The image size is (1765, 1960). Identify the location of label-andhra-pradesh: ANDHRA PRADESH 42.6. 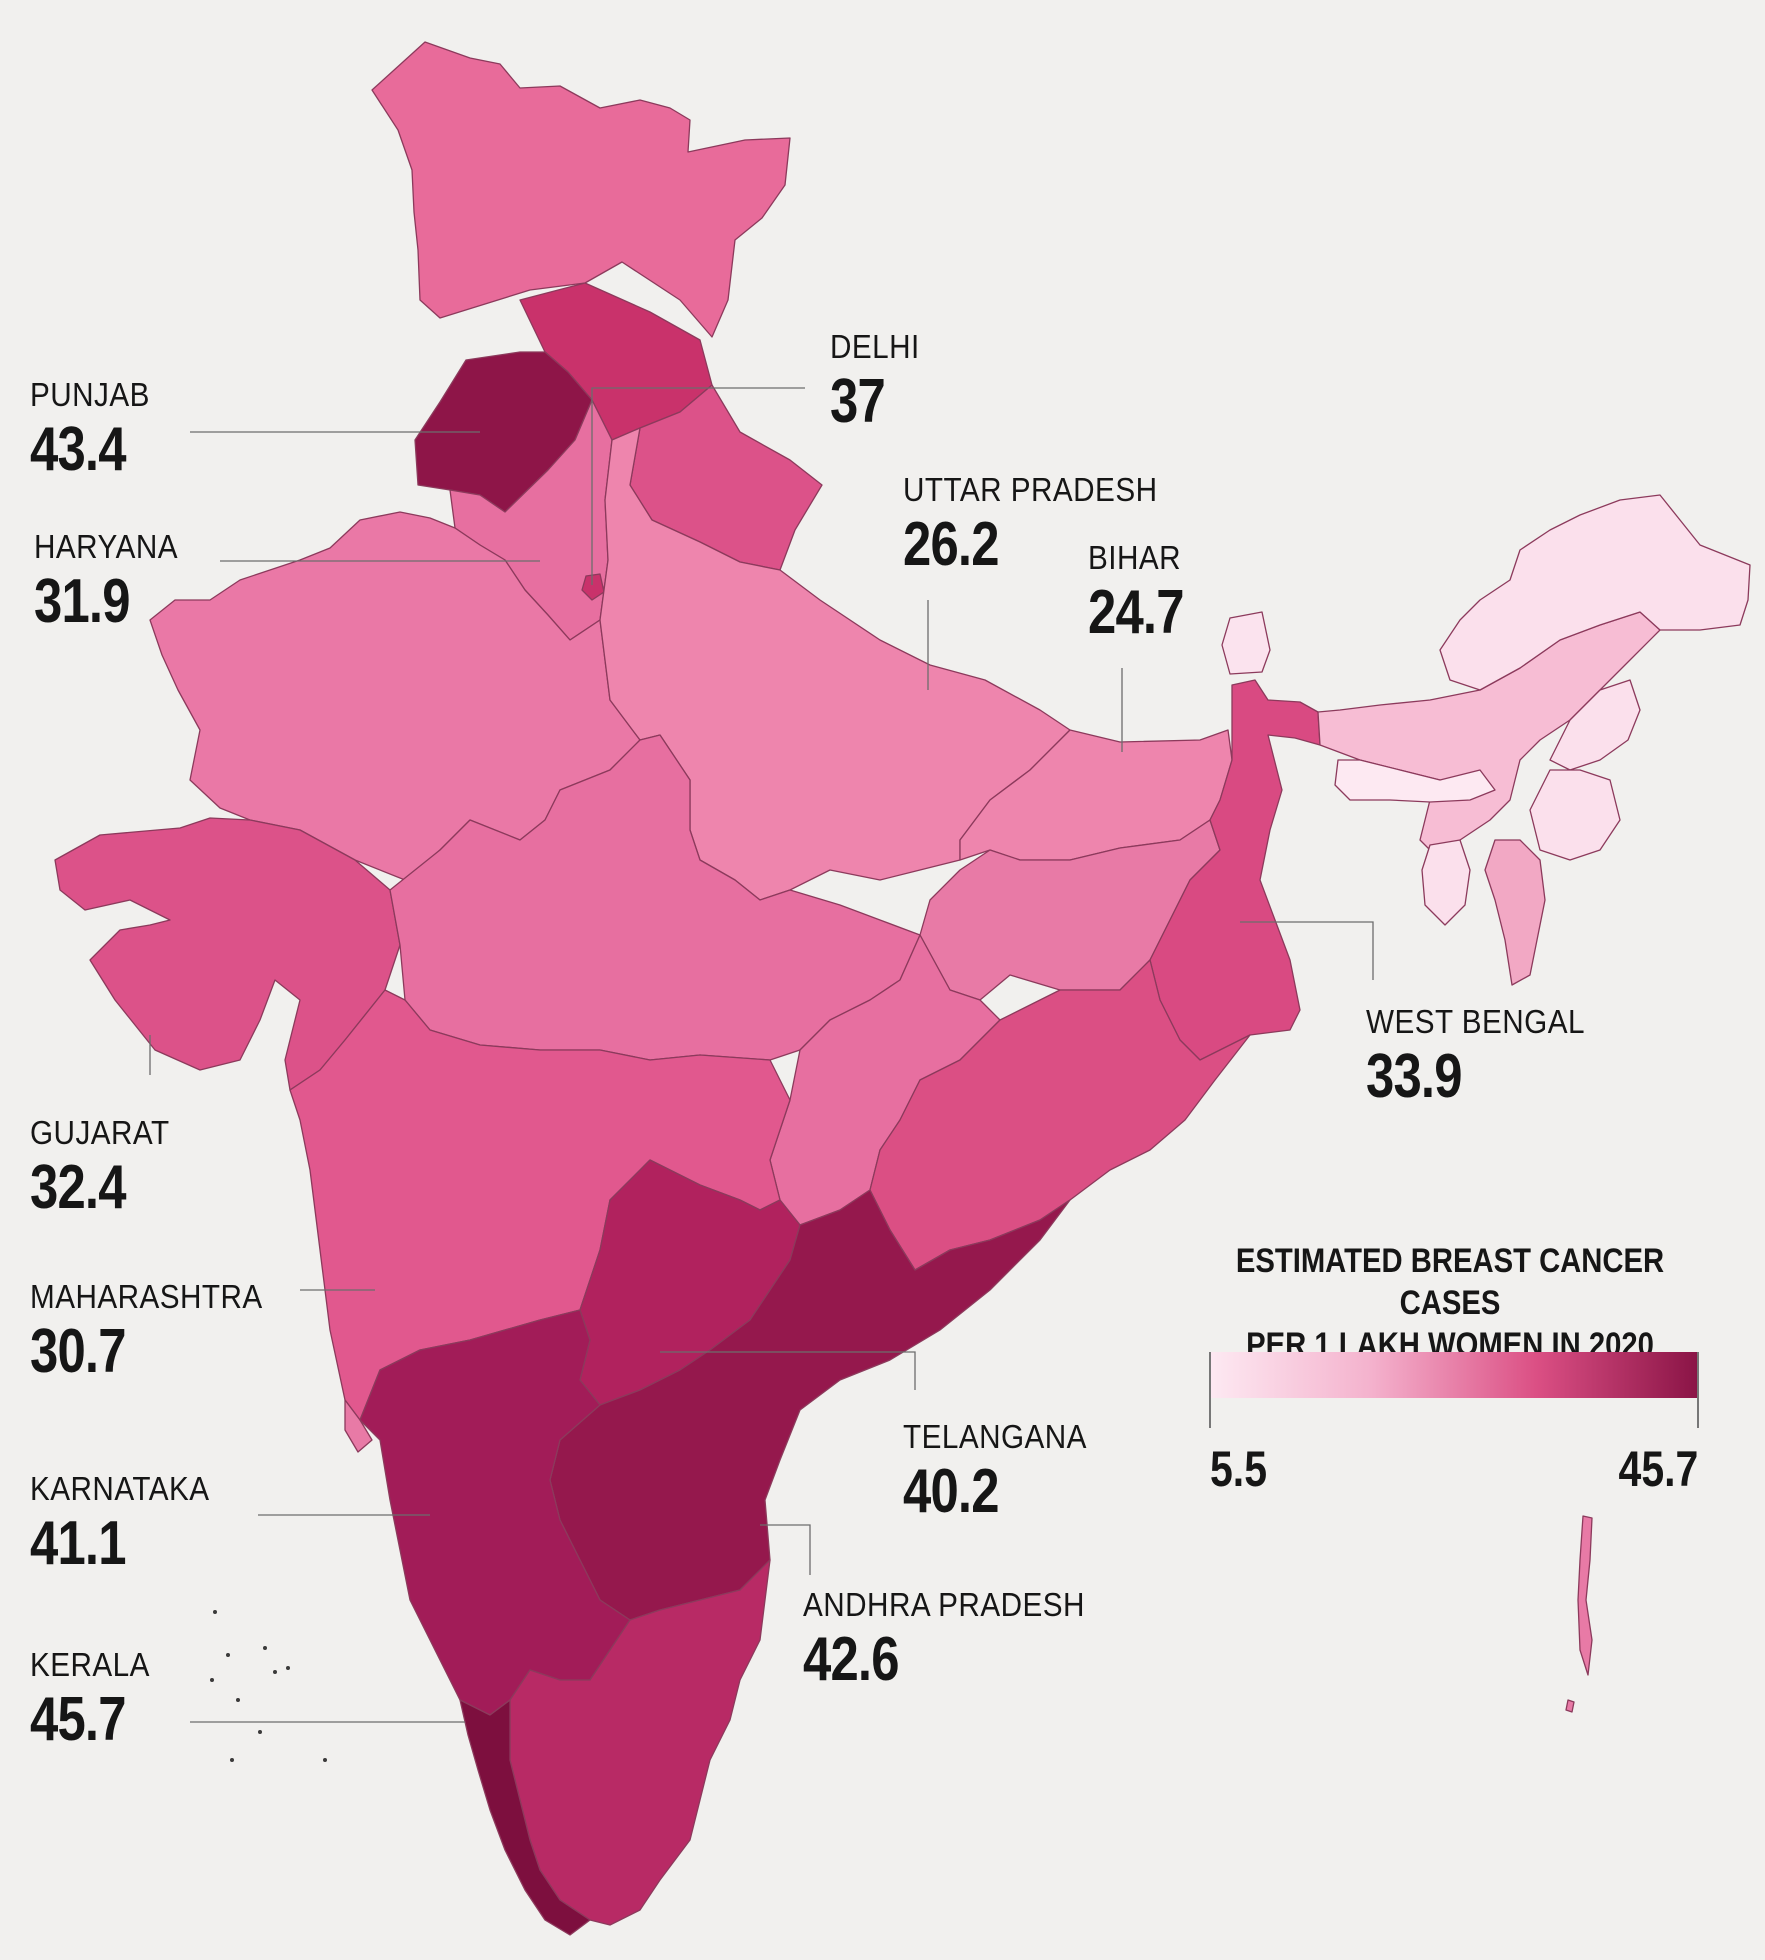
(959, 1639).